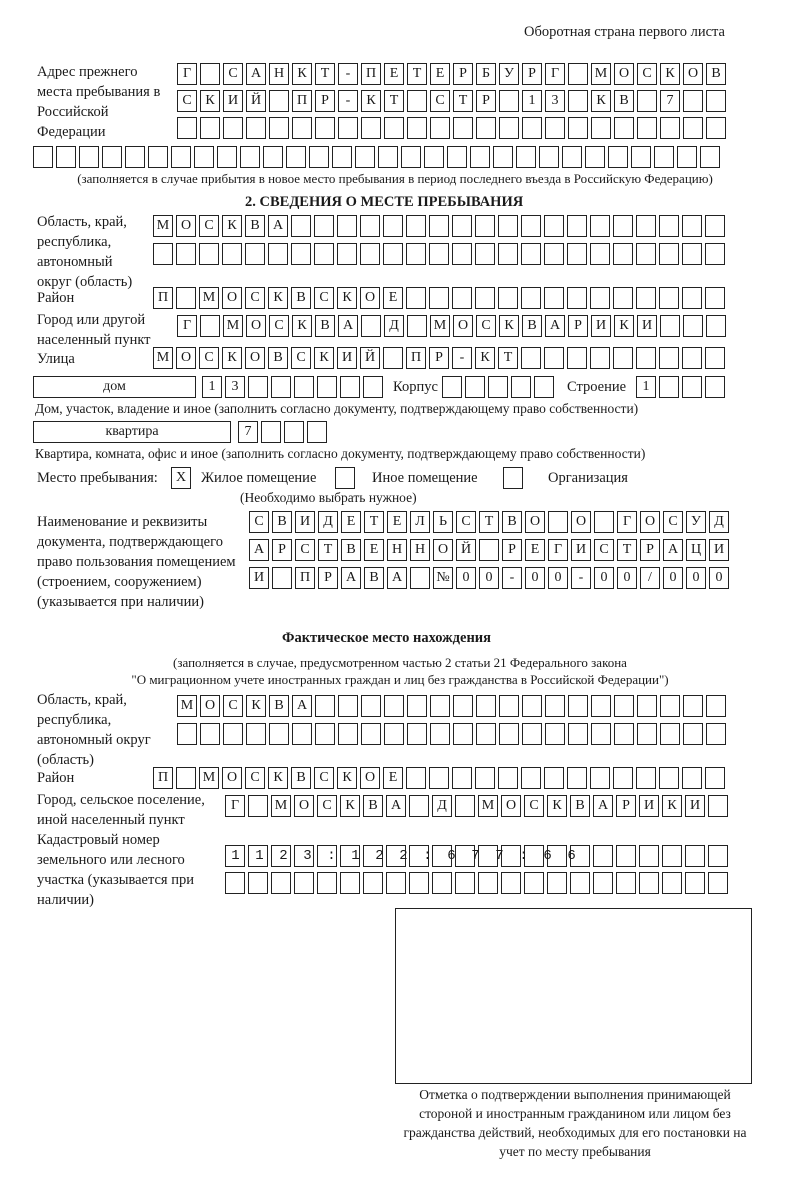 Image resolution: width=800 pixels, height=1180 pixels. Describe the element at coordinates (397, 550) in the screenshot. I see `char-cell: Н` at that location.